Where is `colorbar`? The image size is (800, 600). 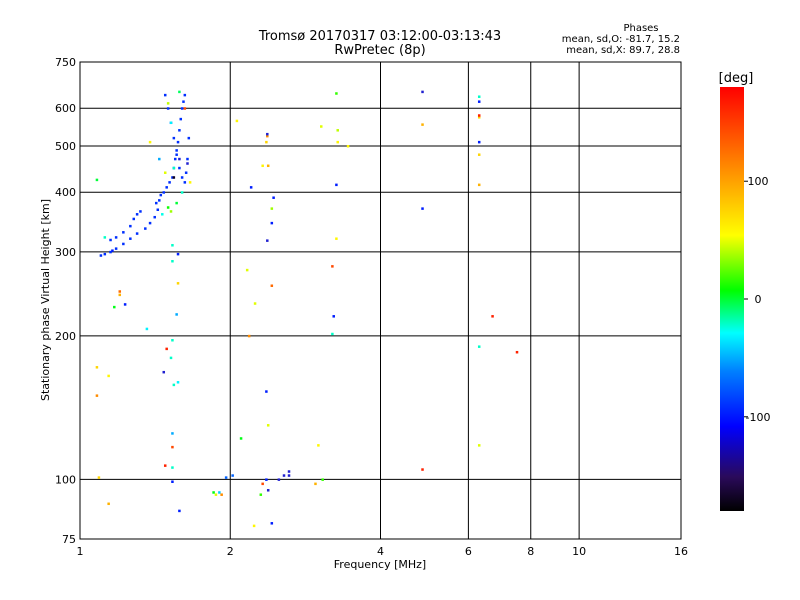 colorbar is located at coordinates (732, 299).